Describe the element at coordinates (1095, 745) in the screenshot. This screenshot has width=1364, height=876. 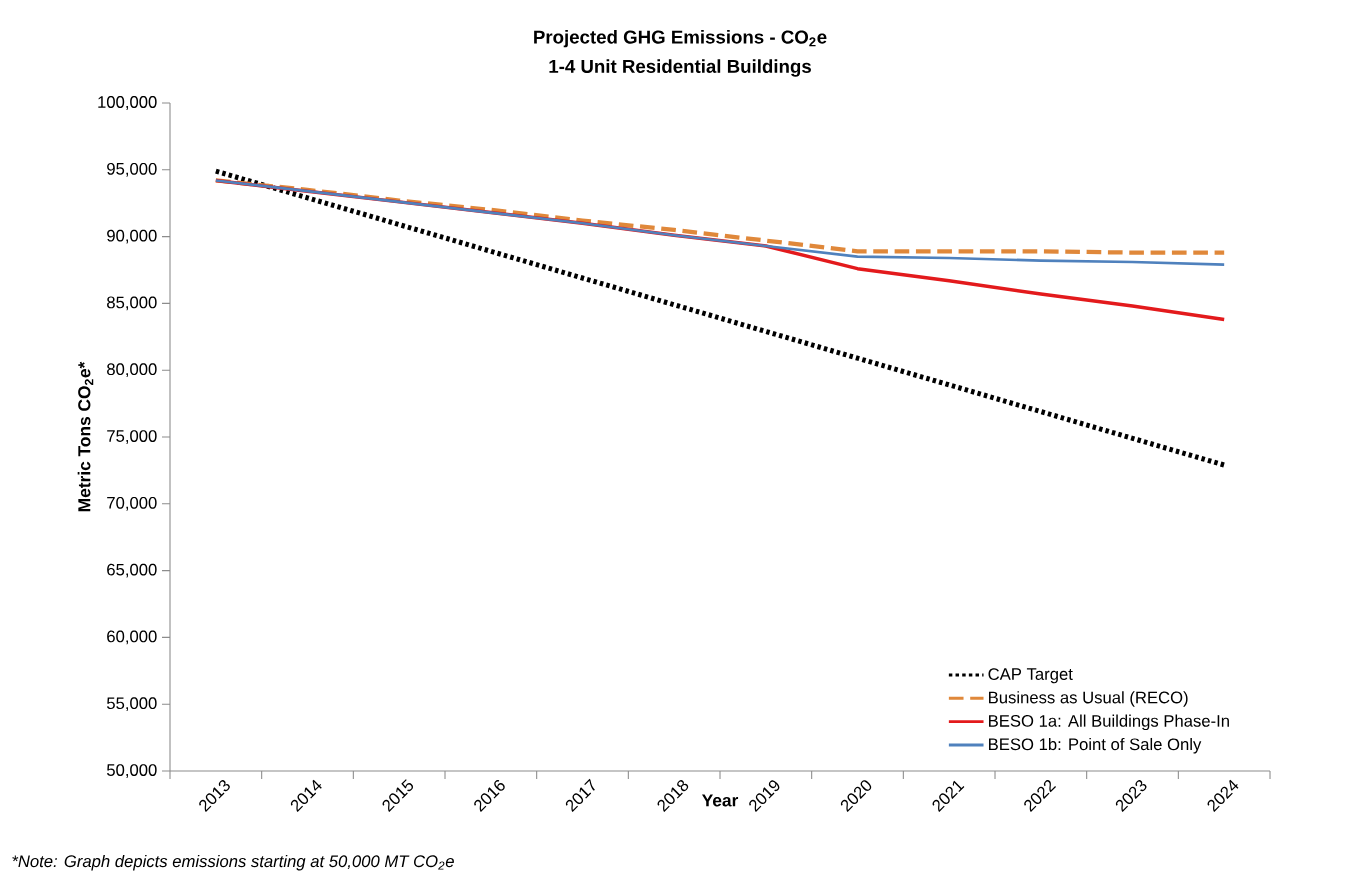
I see `legend-label: BESO 1b: Point of Sale Only` at that location.